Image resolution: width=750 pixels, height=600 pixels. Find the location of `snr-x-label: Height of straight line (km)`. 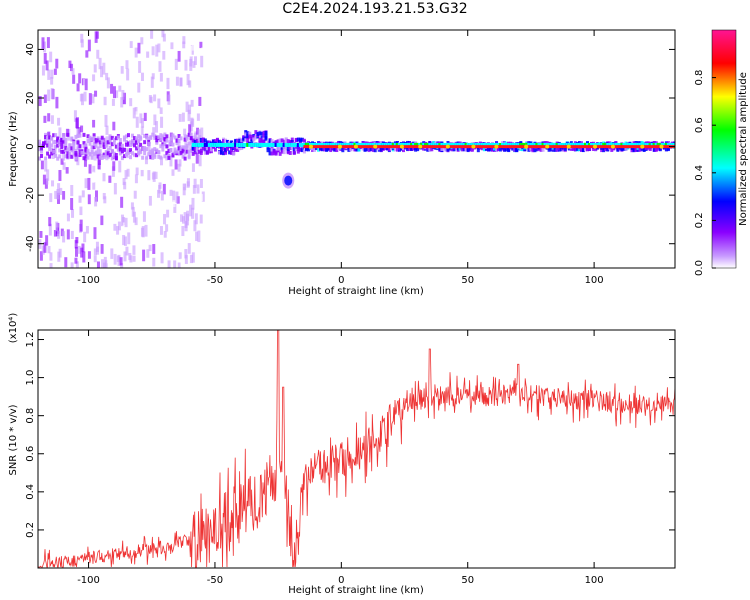

snr-x-label: Height of straight line (km) is located at coordinates (356, 590).